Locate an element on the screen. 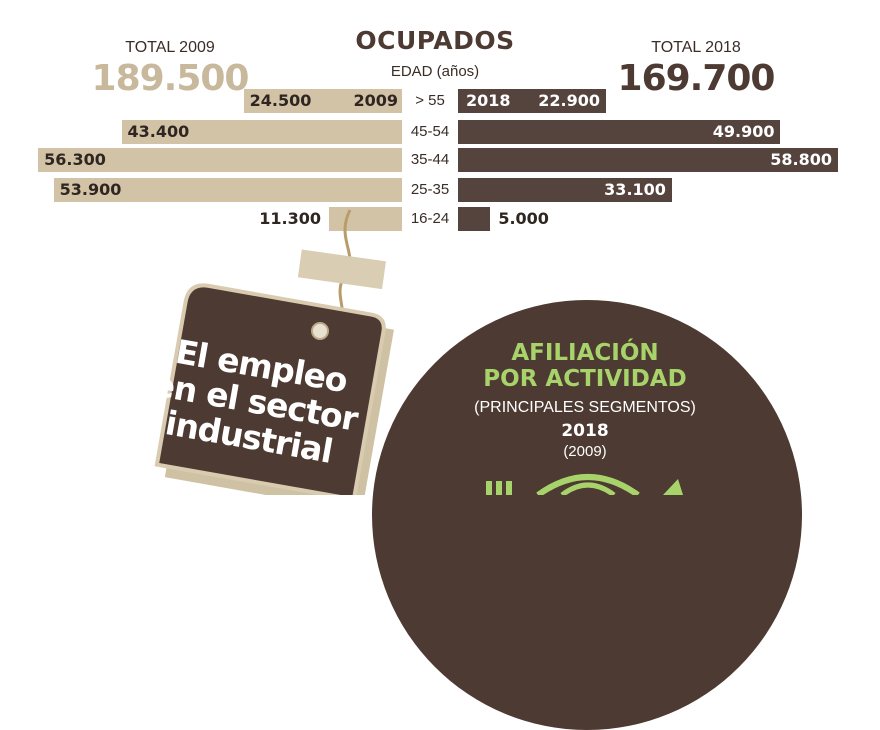 The image size is (880, 730). age-label-0: > 55 is located at coordinates (430, 101).